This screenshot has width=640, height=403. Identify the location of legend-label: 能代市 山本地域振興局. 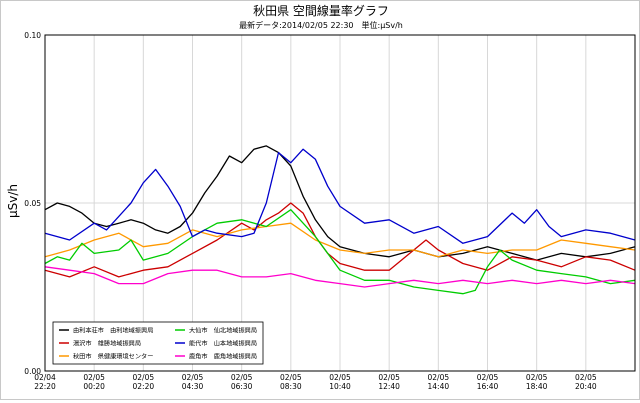
(223, 344).